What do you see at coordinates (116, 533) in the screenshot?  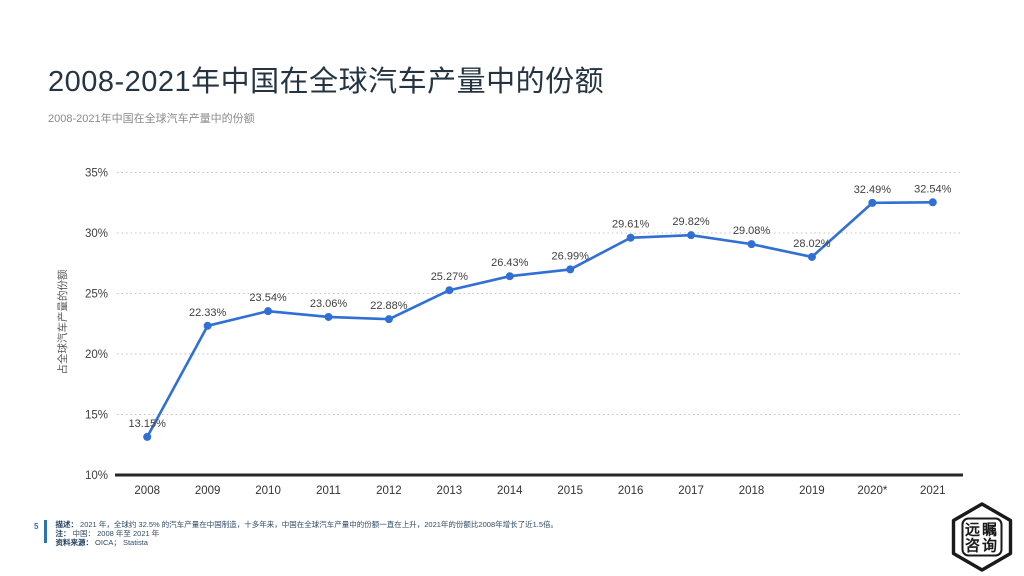 I see `footer-note-text: 中国： 2008 年至 2021 年` at bounding box center [116, 533].